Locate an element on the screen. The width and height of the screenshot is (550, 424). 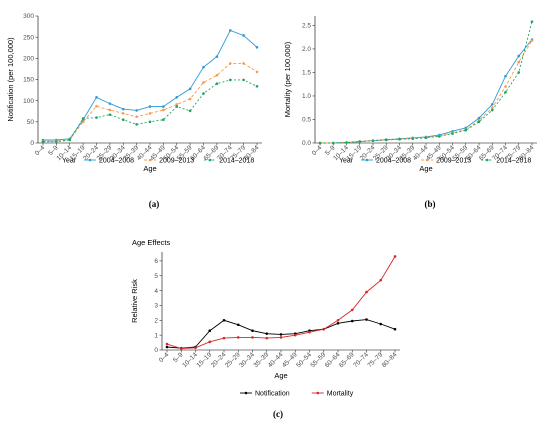
c0-y-tick-label: 50 is located at coordinates (31, 122).